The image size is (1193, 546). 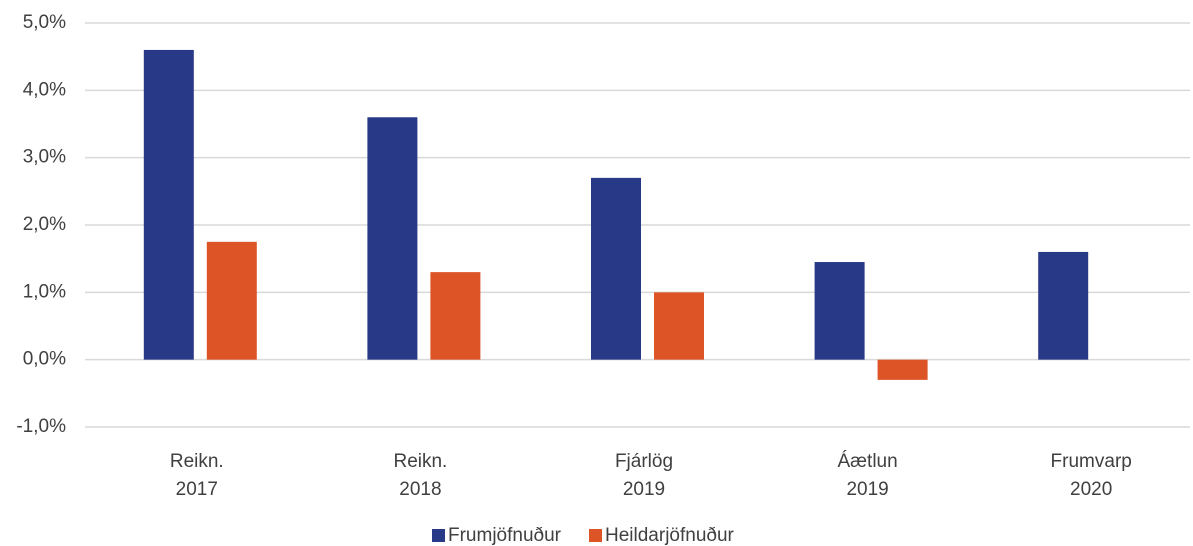 I want to click on y-tick-label: 4,0%, so click(x=44, y=89).